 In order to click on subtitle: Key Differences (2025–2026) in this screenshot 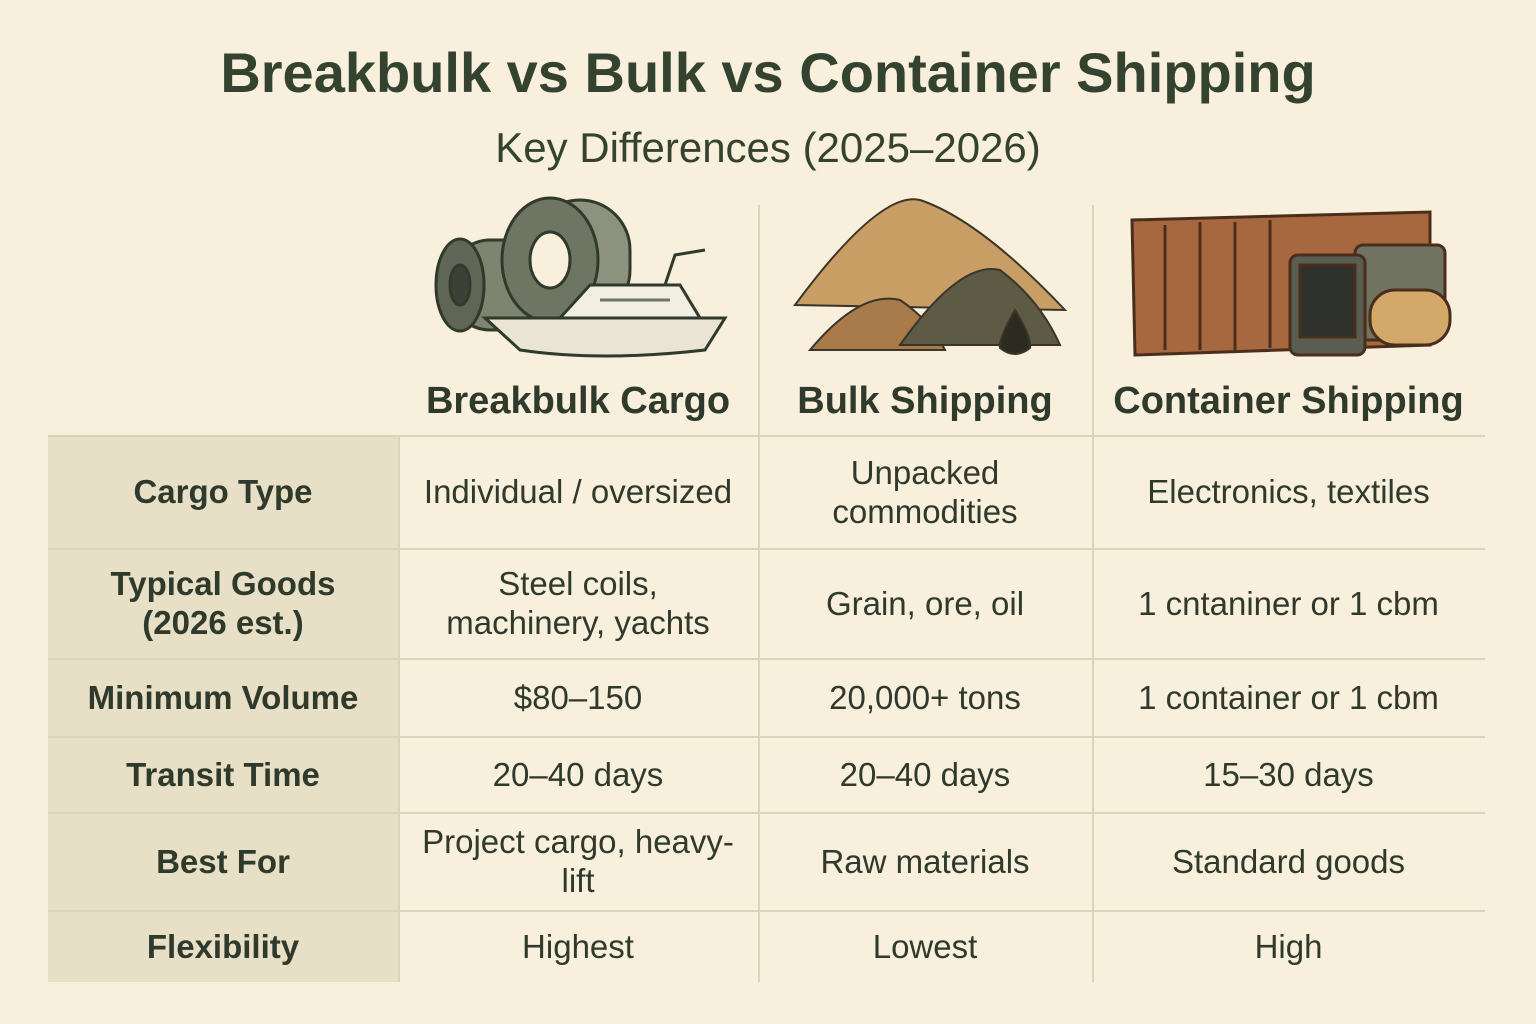, I will do `click(768, 147)`.